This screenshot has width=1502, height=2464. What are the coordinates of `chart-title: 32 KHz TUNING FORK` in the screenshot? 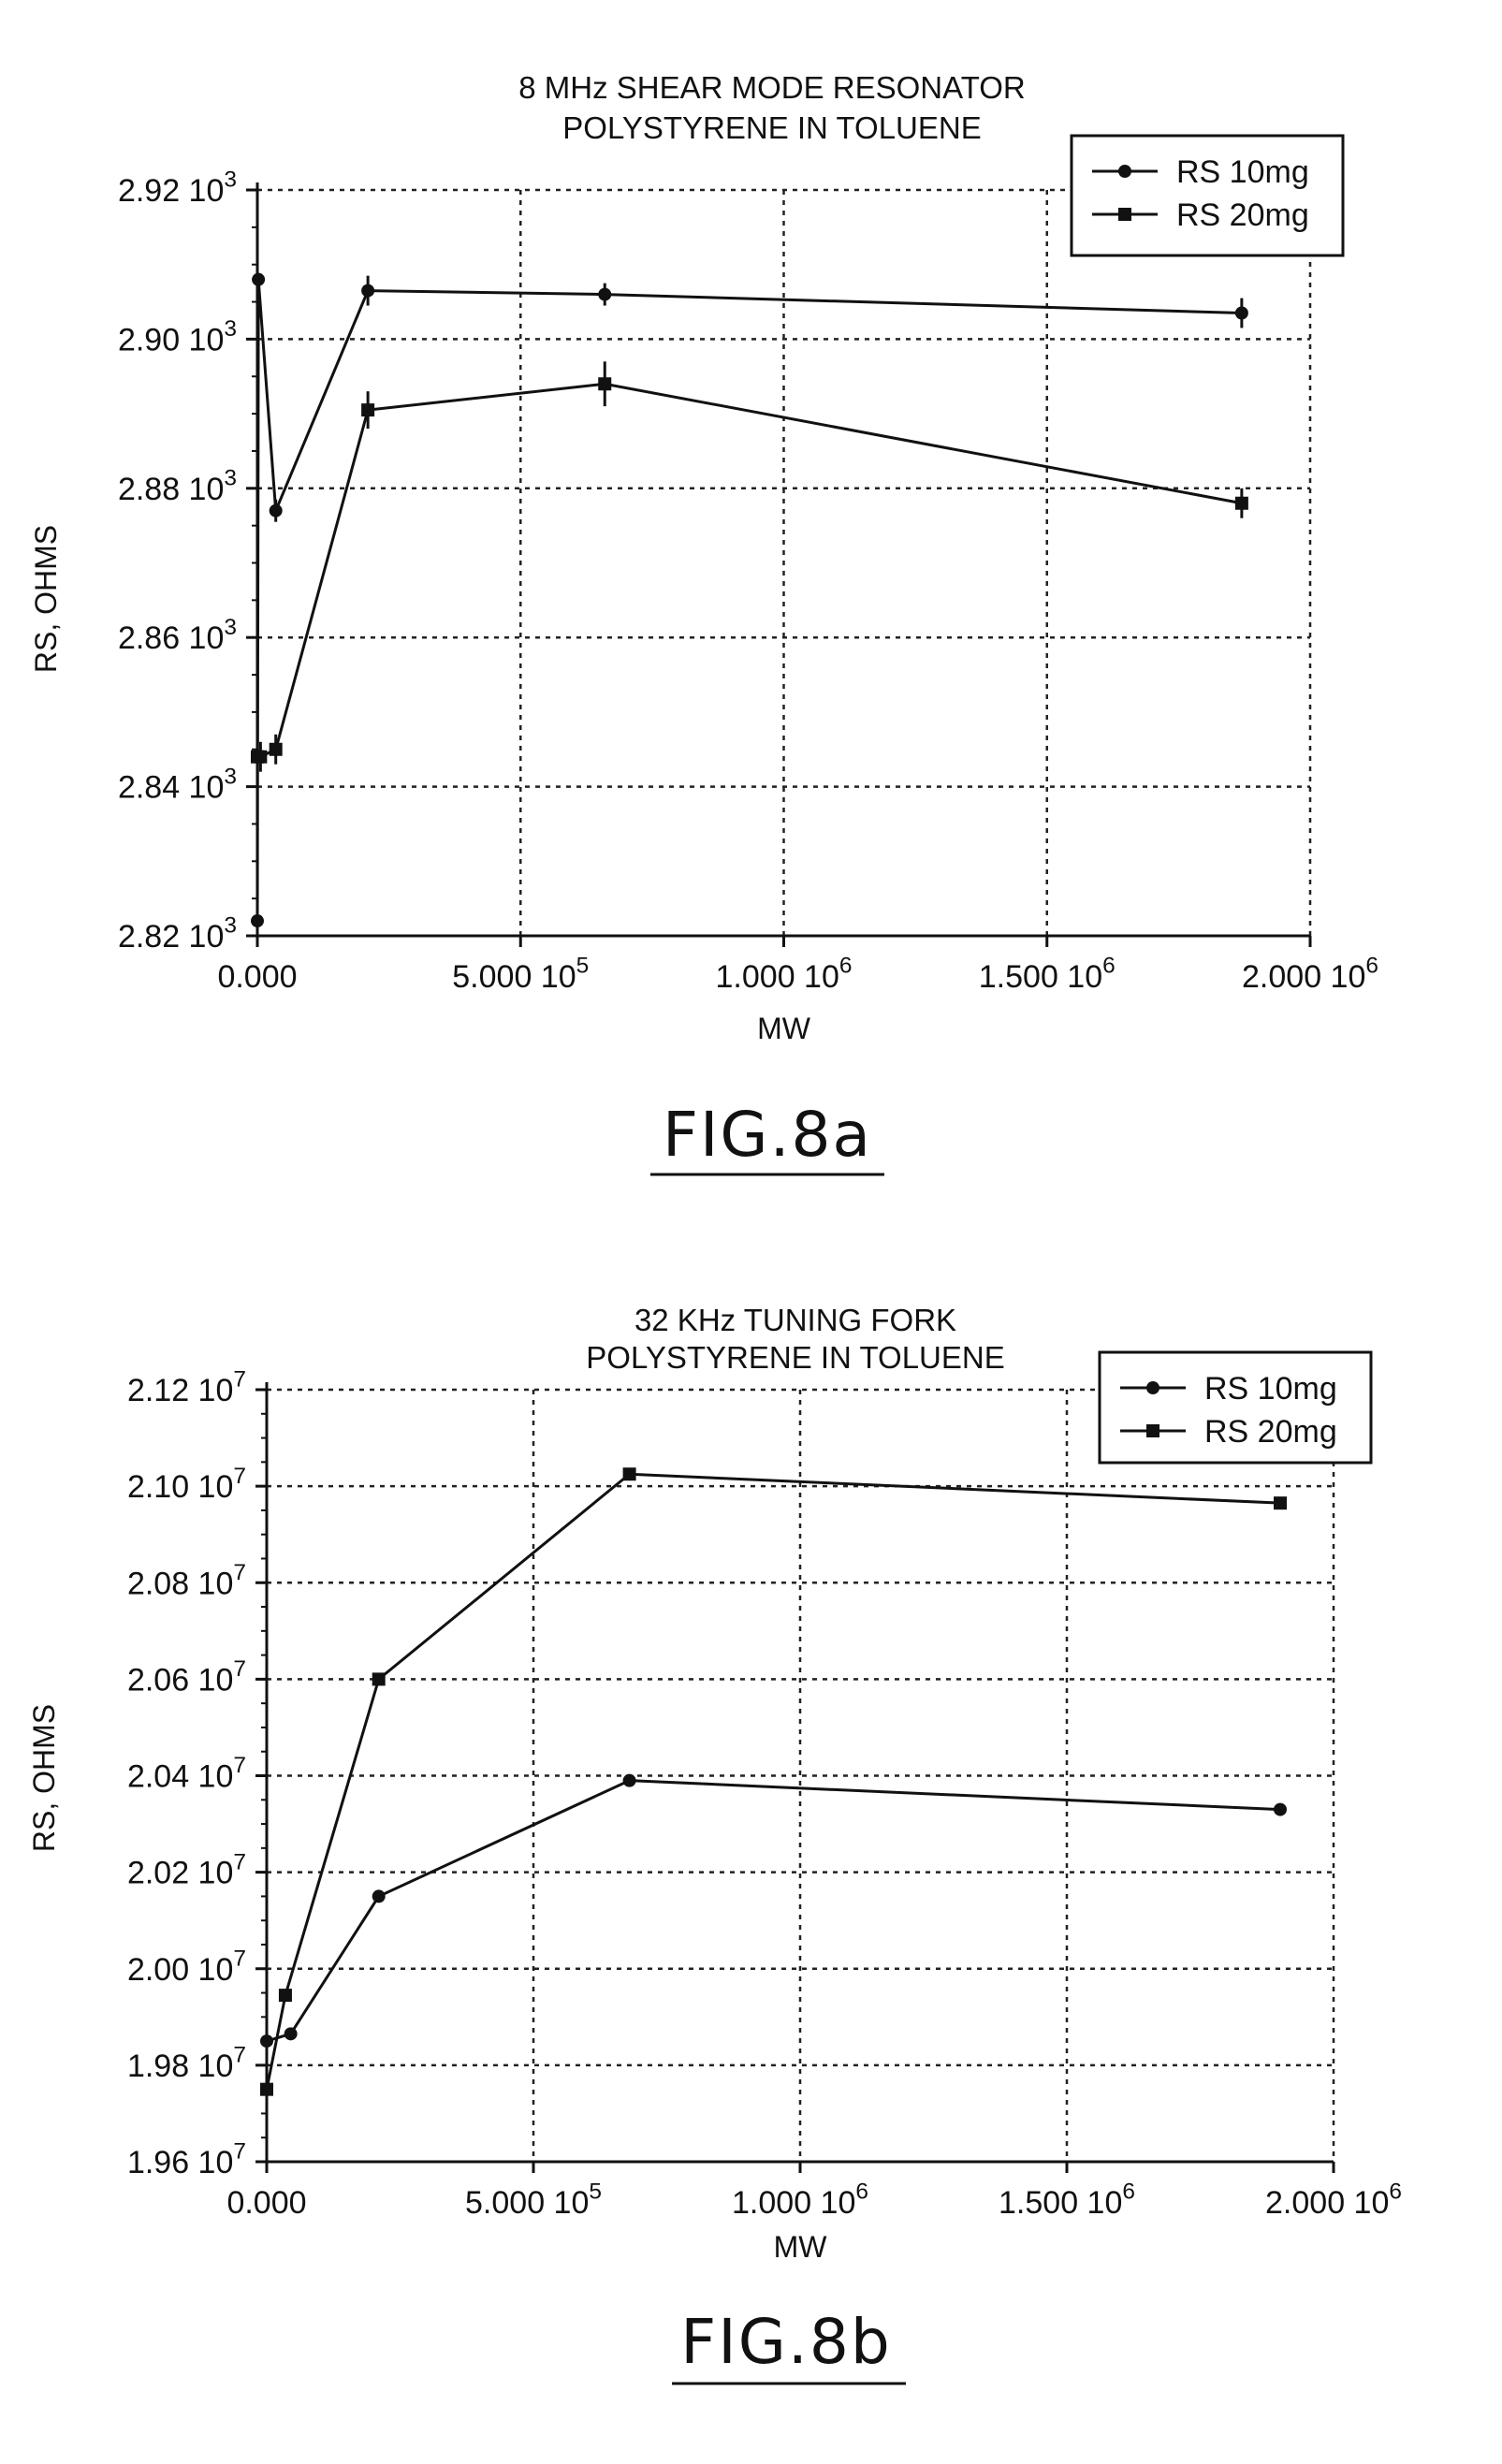 It's located at (795, 1320).